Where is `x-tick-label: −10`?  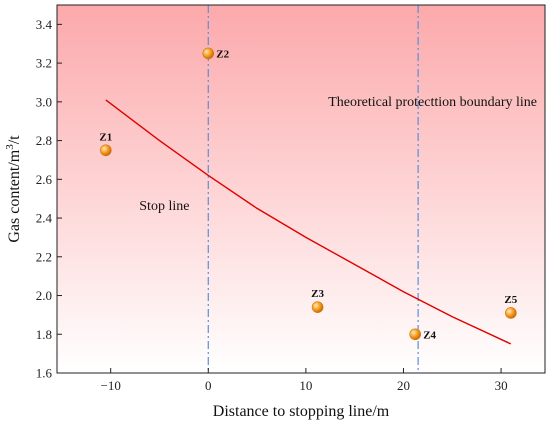 x-tick-label: −10 is located at coordinates (111, 385).